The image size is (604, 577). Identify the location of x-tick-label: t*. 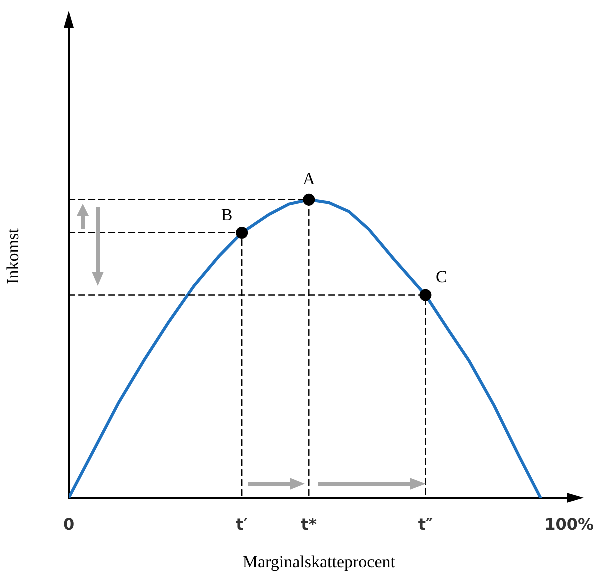
(309, 524).